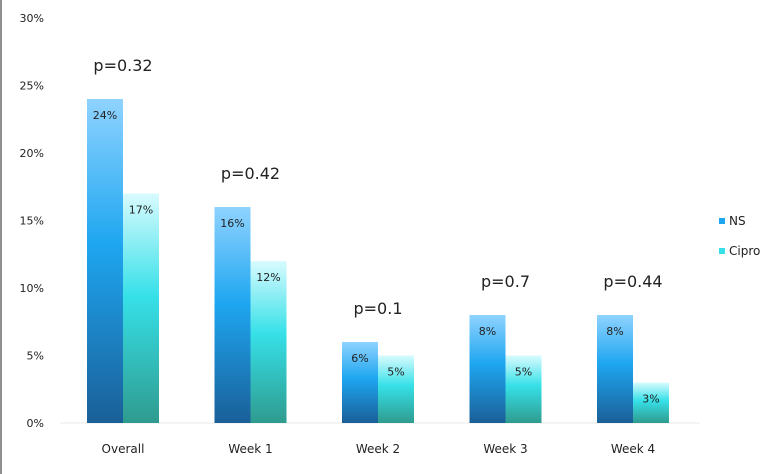 This screenshot has height=474, width=780. What do you see at coordinates (141, 210) in the screenshot?
I see `data-label: 17%` at bounding box center [141, 210].